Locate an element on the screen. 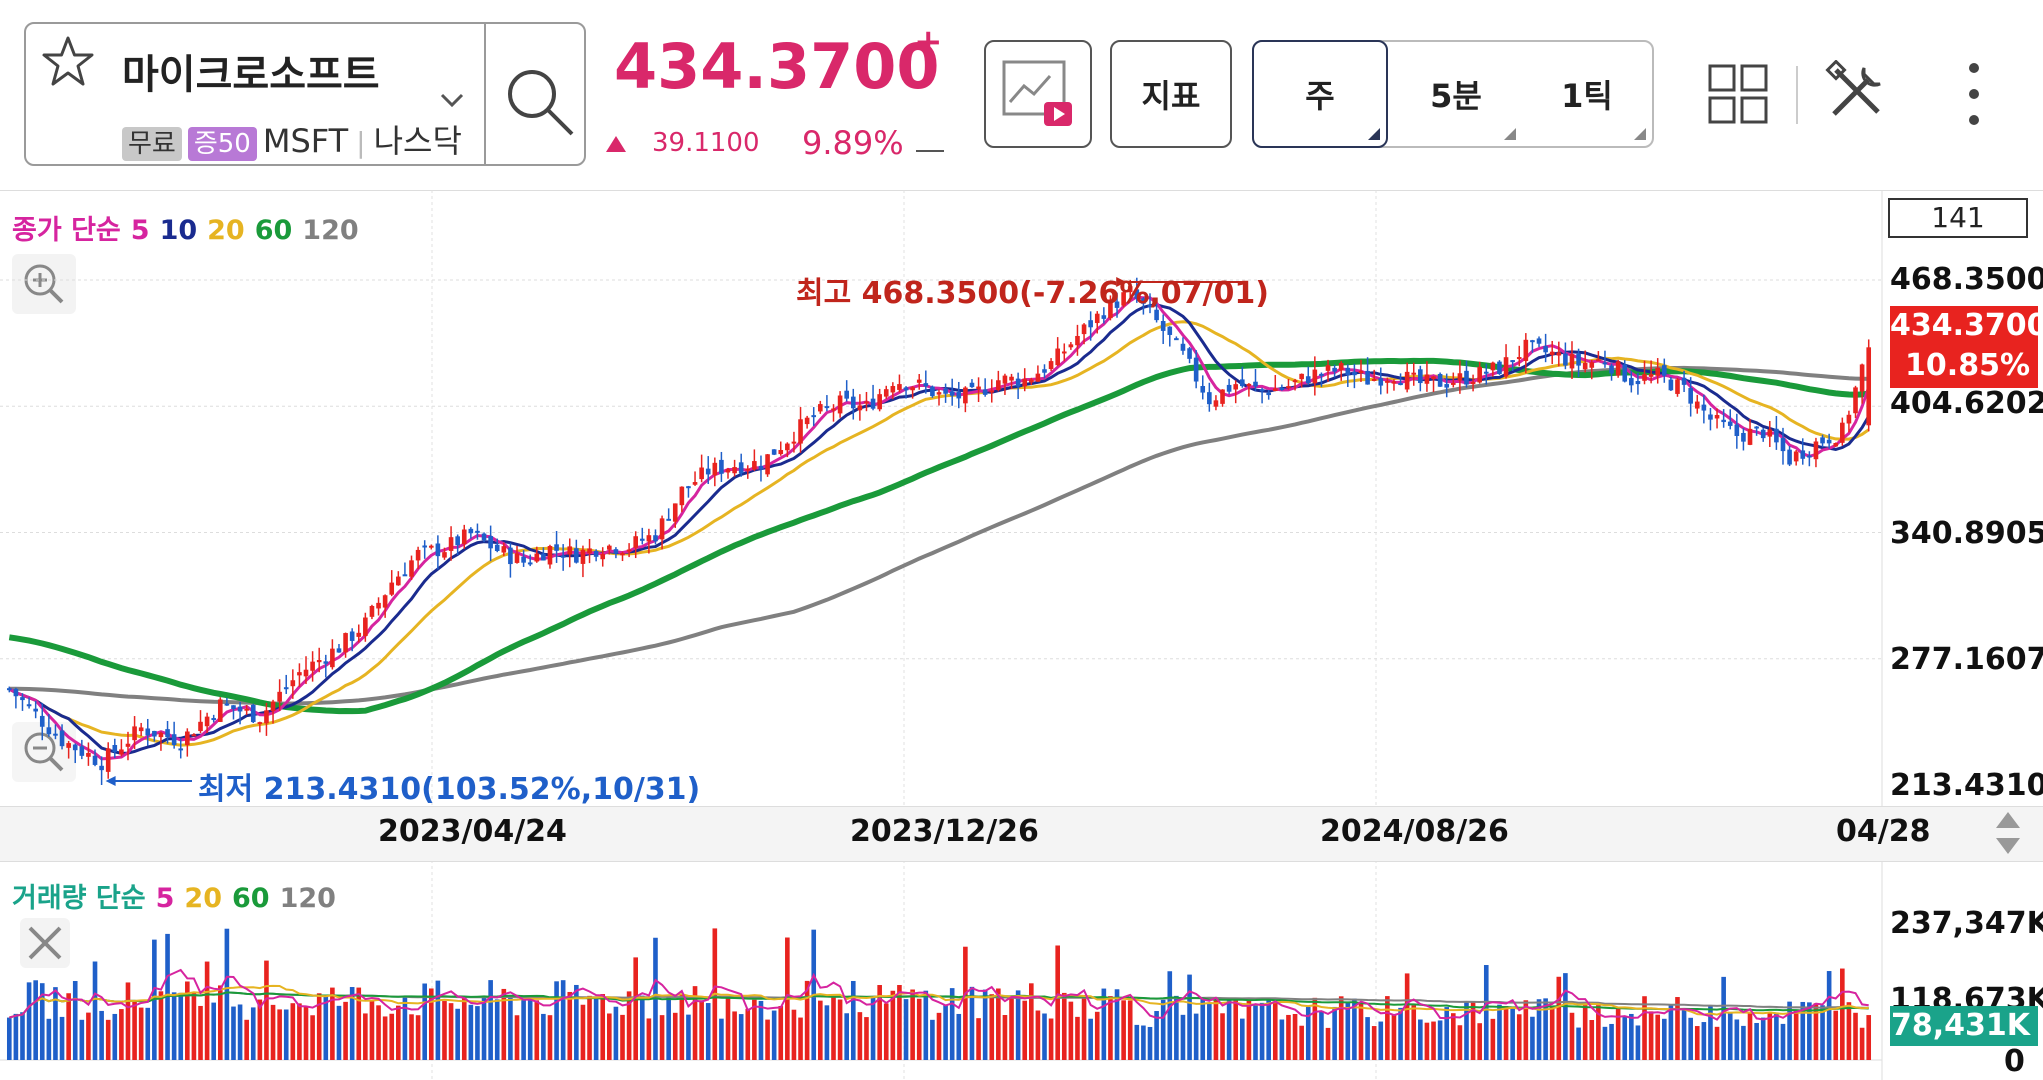 The height and width of the screenshot is (1080, 2043). star-icon is located at coordinates (68, 62).